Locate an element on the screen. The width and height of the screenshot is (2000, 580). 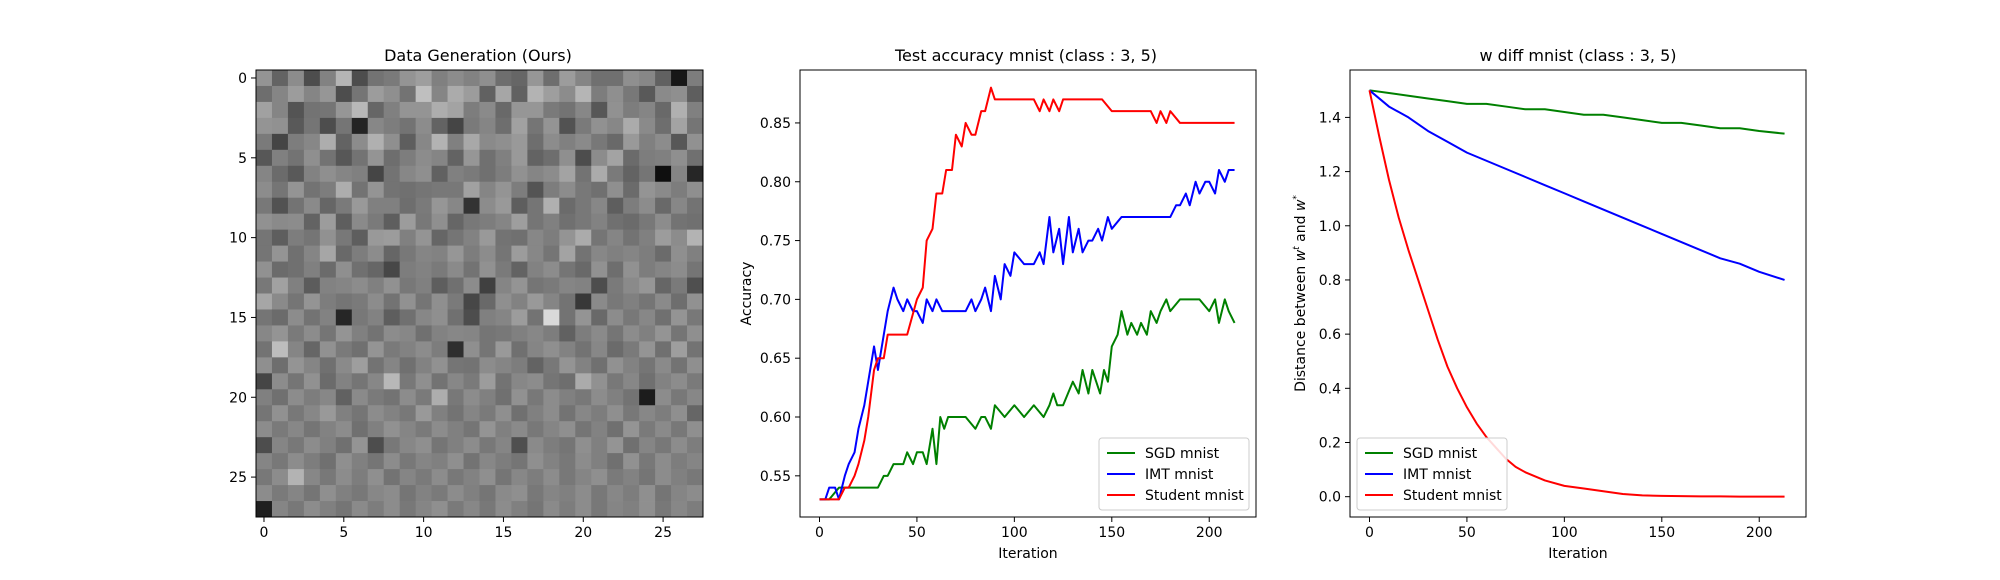
accuracy-series is located at coordinates (1027, 293).